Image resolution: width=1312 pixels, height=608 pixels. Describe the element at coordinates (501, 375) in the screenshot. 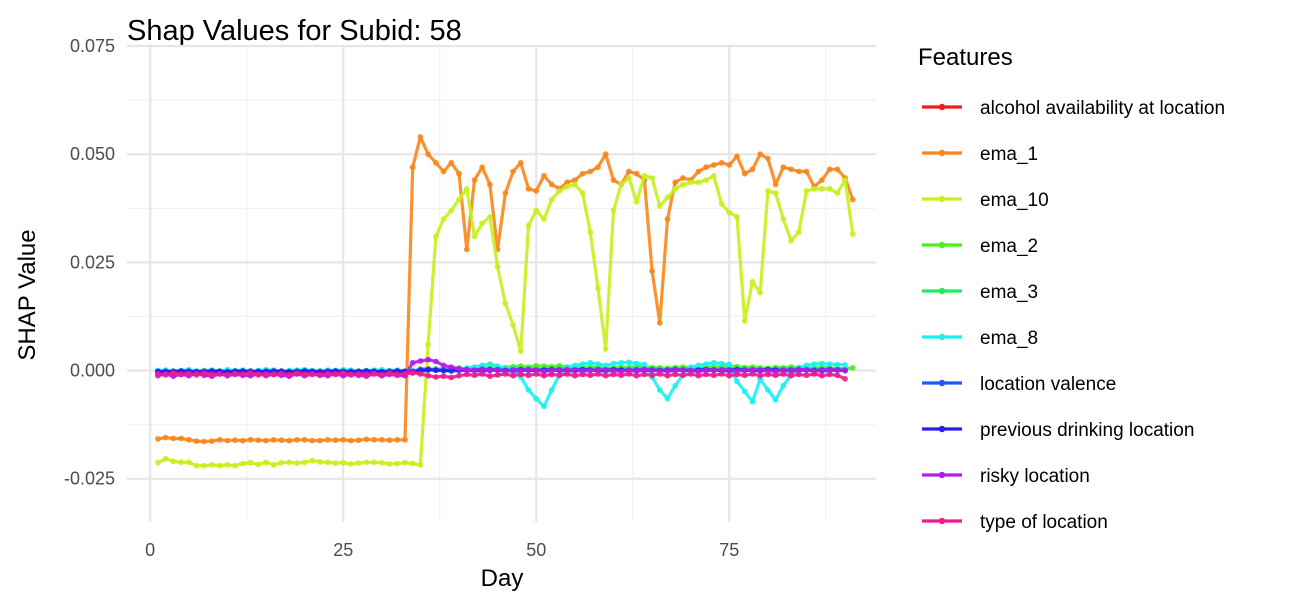

I see `series-type-of-location` at that location.